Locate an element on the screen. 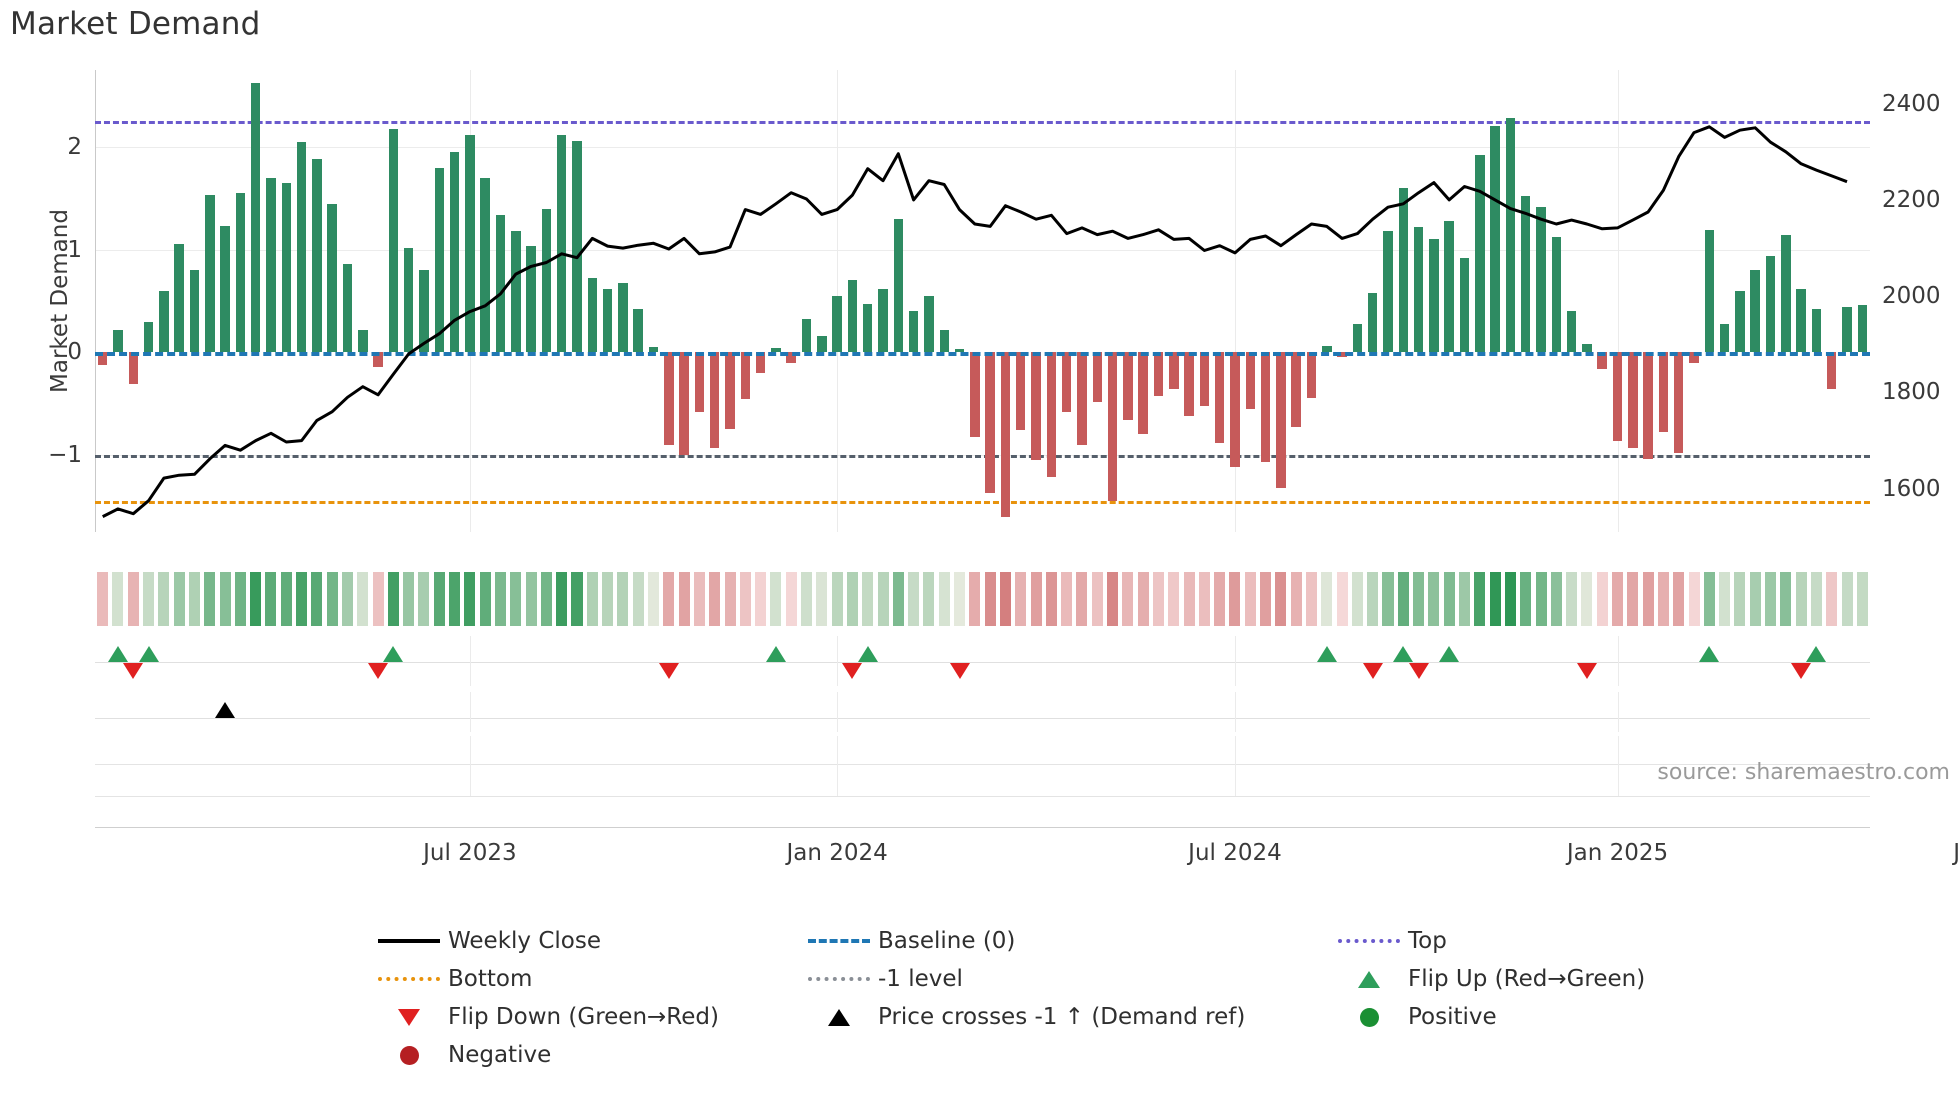 The width and height of the screenshot is (1960, 1102). legend-label: Bottom is located at coordinates (490, 979).